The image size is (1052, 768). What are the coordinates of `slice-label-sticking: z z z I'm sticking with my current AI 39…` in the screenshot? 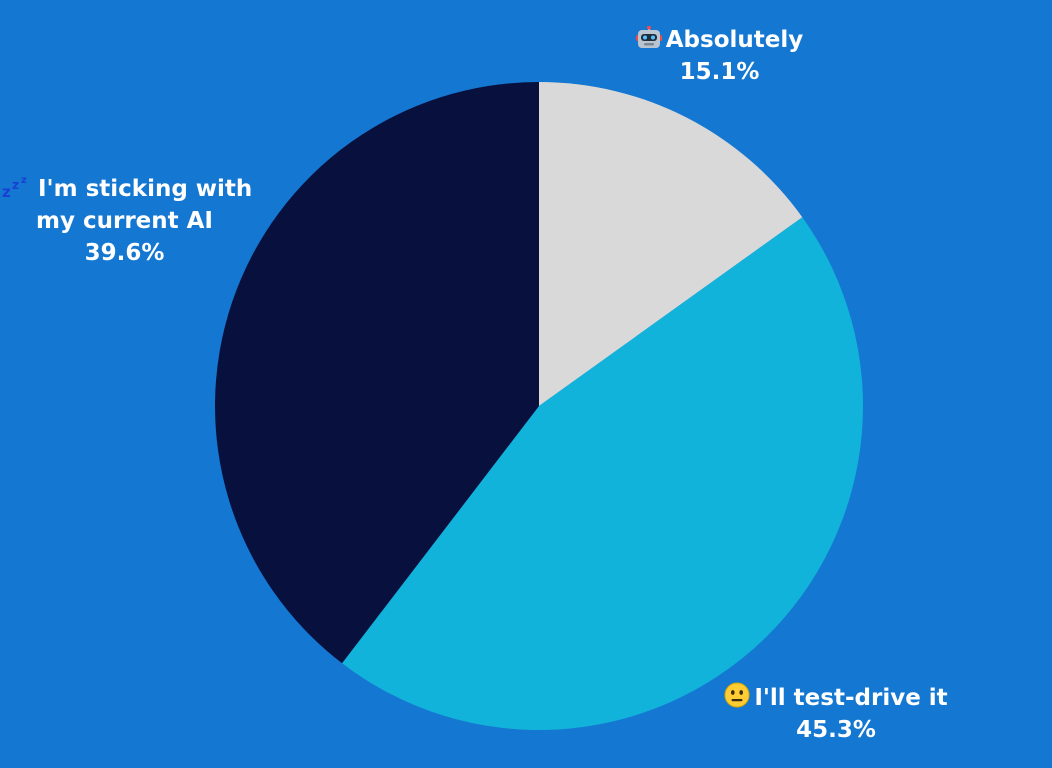 It's located at (127, 221).